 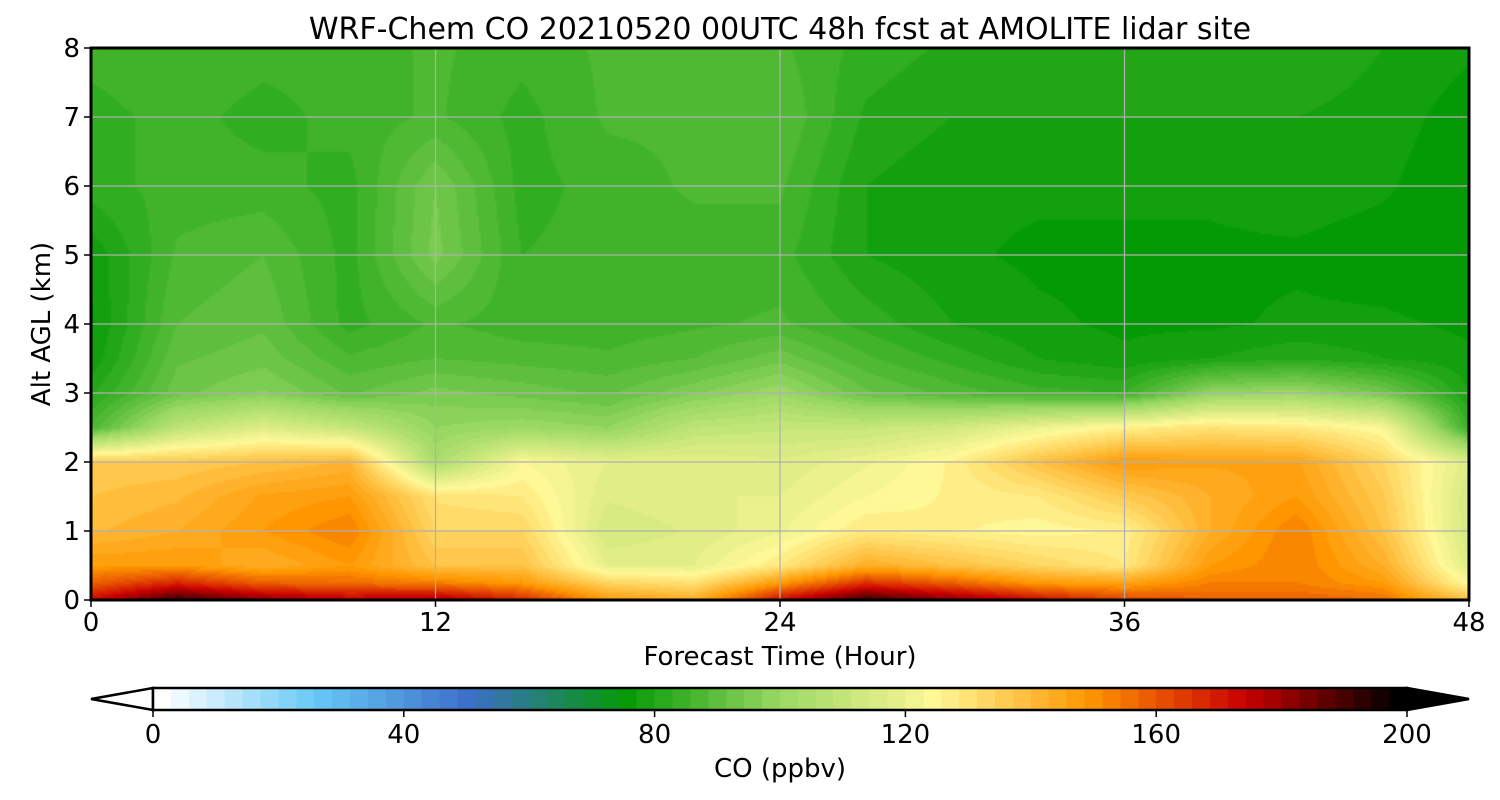 I want to click on colorbar: 0 40 80 120 160 200 CO (ppbv), so click(x=780, y=735).